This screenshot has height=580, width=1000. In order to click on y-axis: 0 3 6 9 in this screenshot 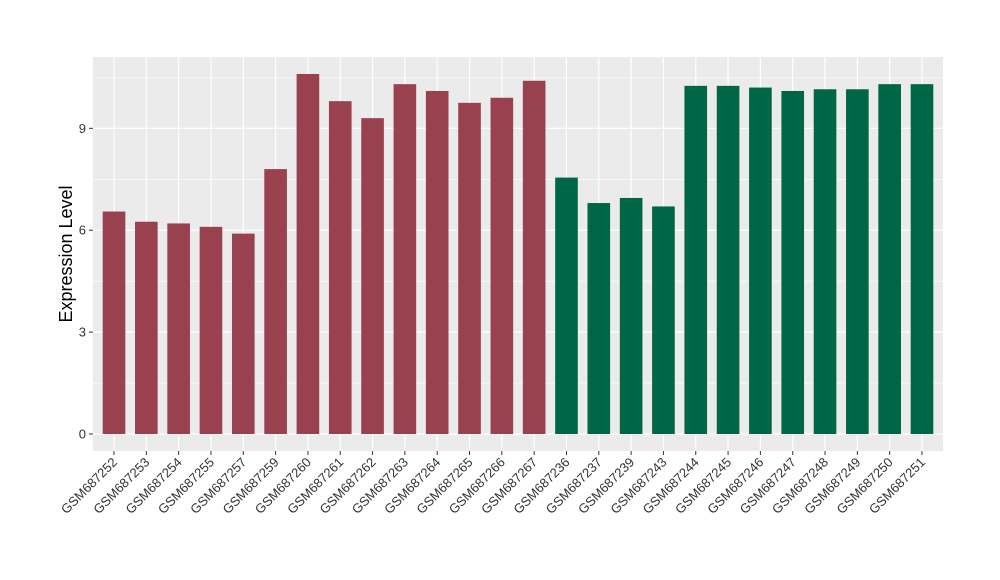, I will do `click(86, 281)`.